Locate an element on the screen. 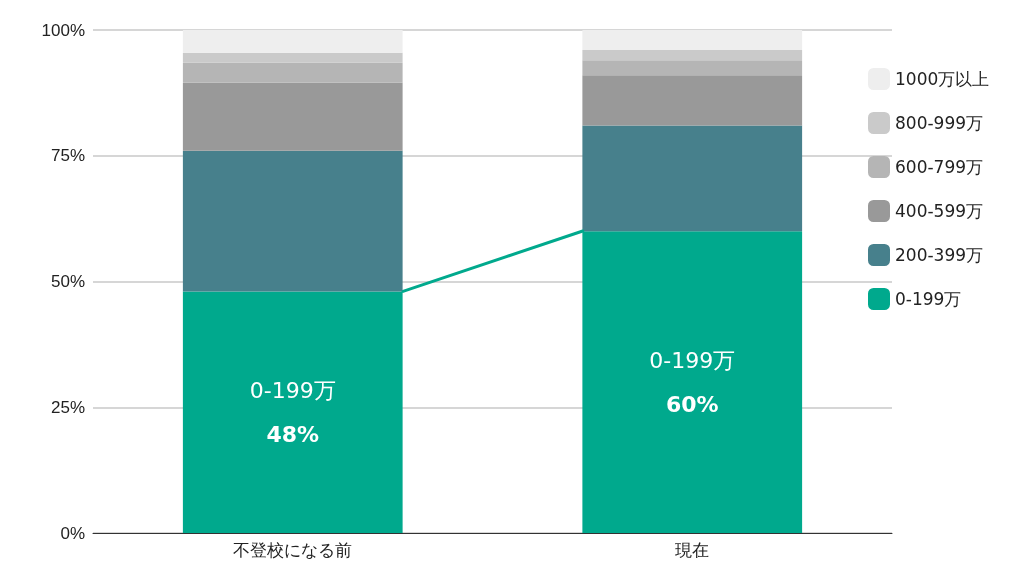 Image resolution: width=1013 pixels, height=577 pixels. x-tick-label: 現在 is located at coordinates (692, 549).